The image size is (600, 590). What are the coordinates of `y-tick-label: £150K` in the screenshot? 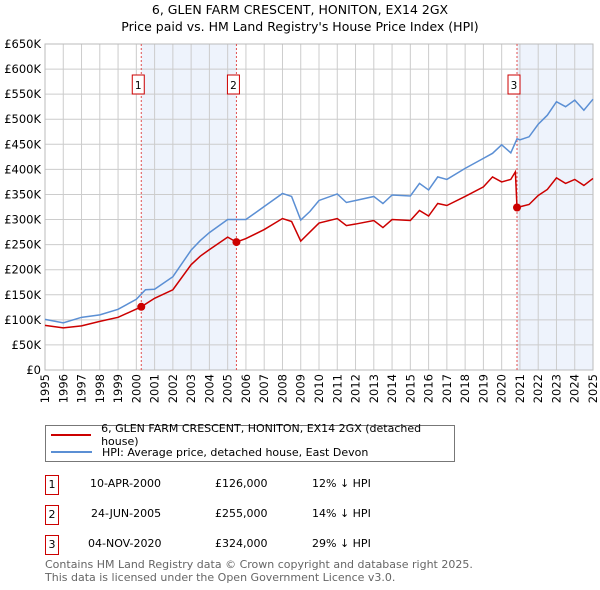 It's located at (22, 295).